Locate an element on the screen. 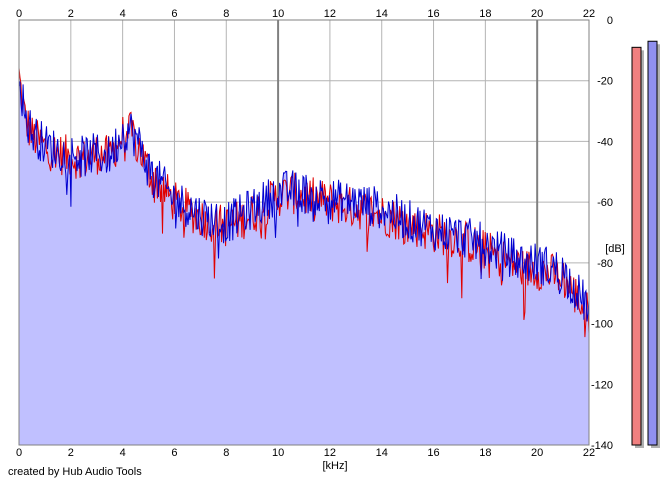 The image size is (672, 485). level-meters is located at coordinates (645, 244).